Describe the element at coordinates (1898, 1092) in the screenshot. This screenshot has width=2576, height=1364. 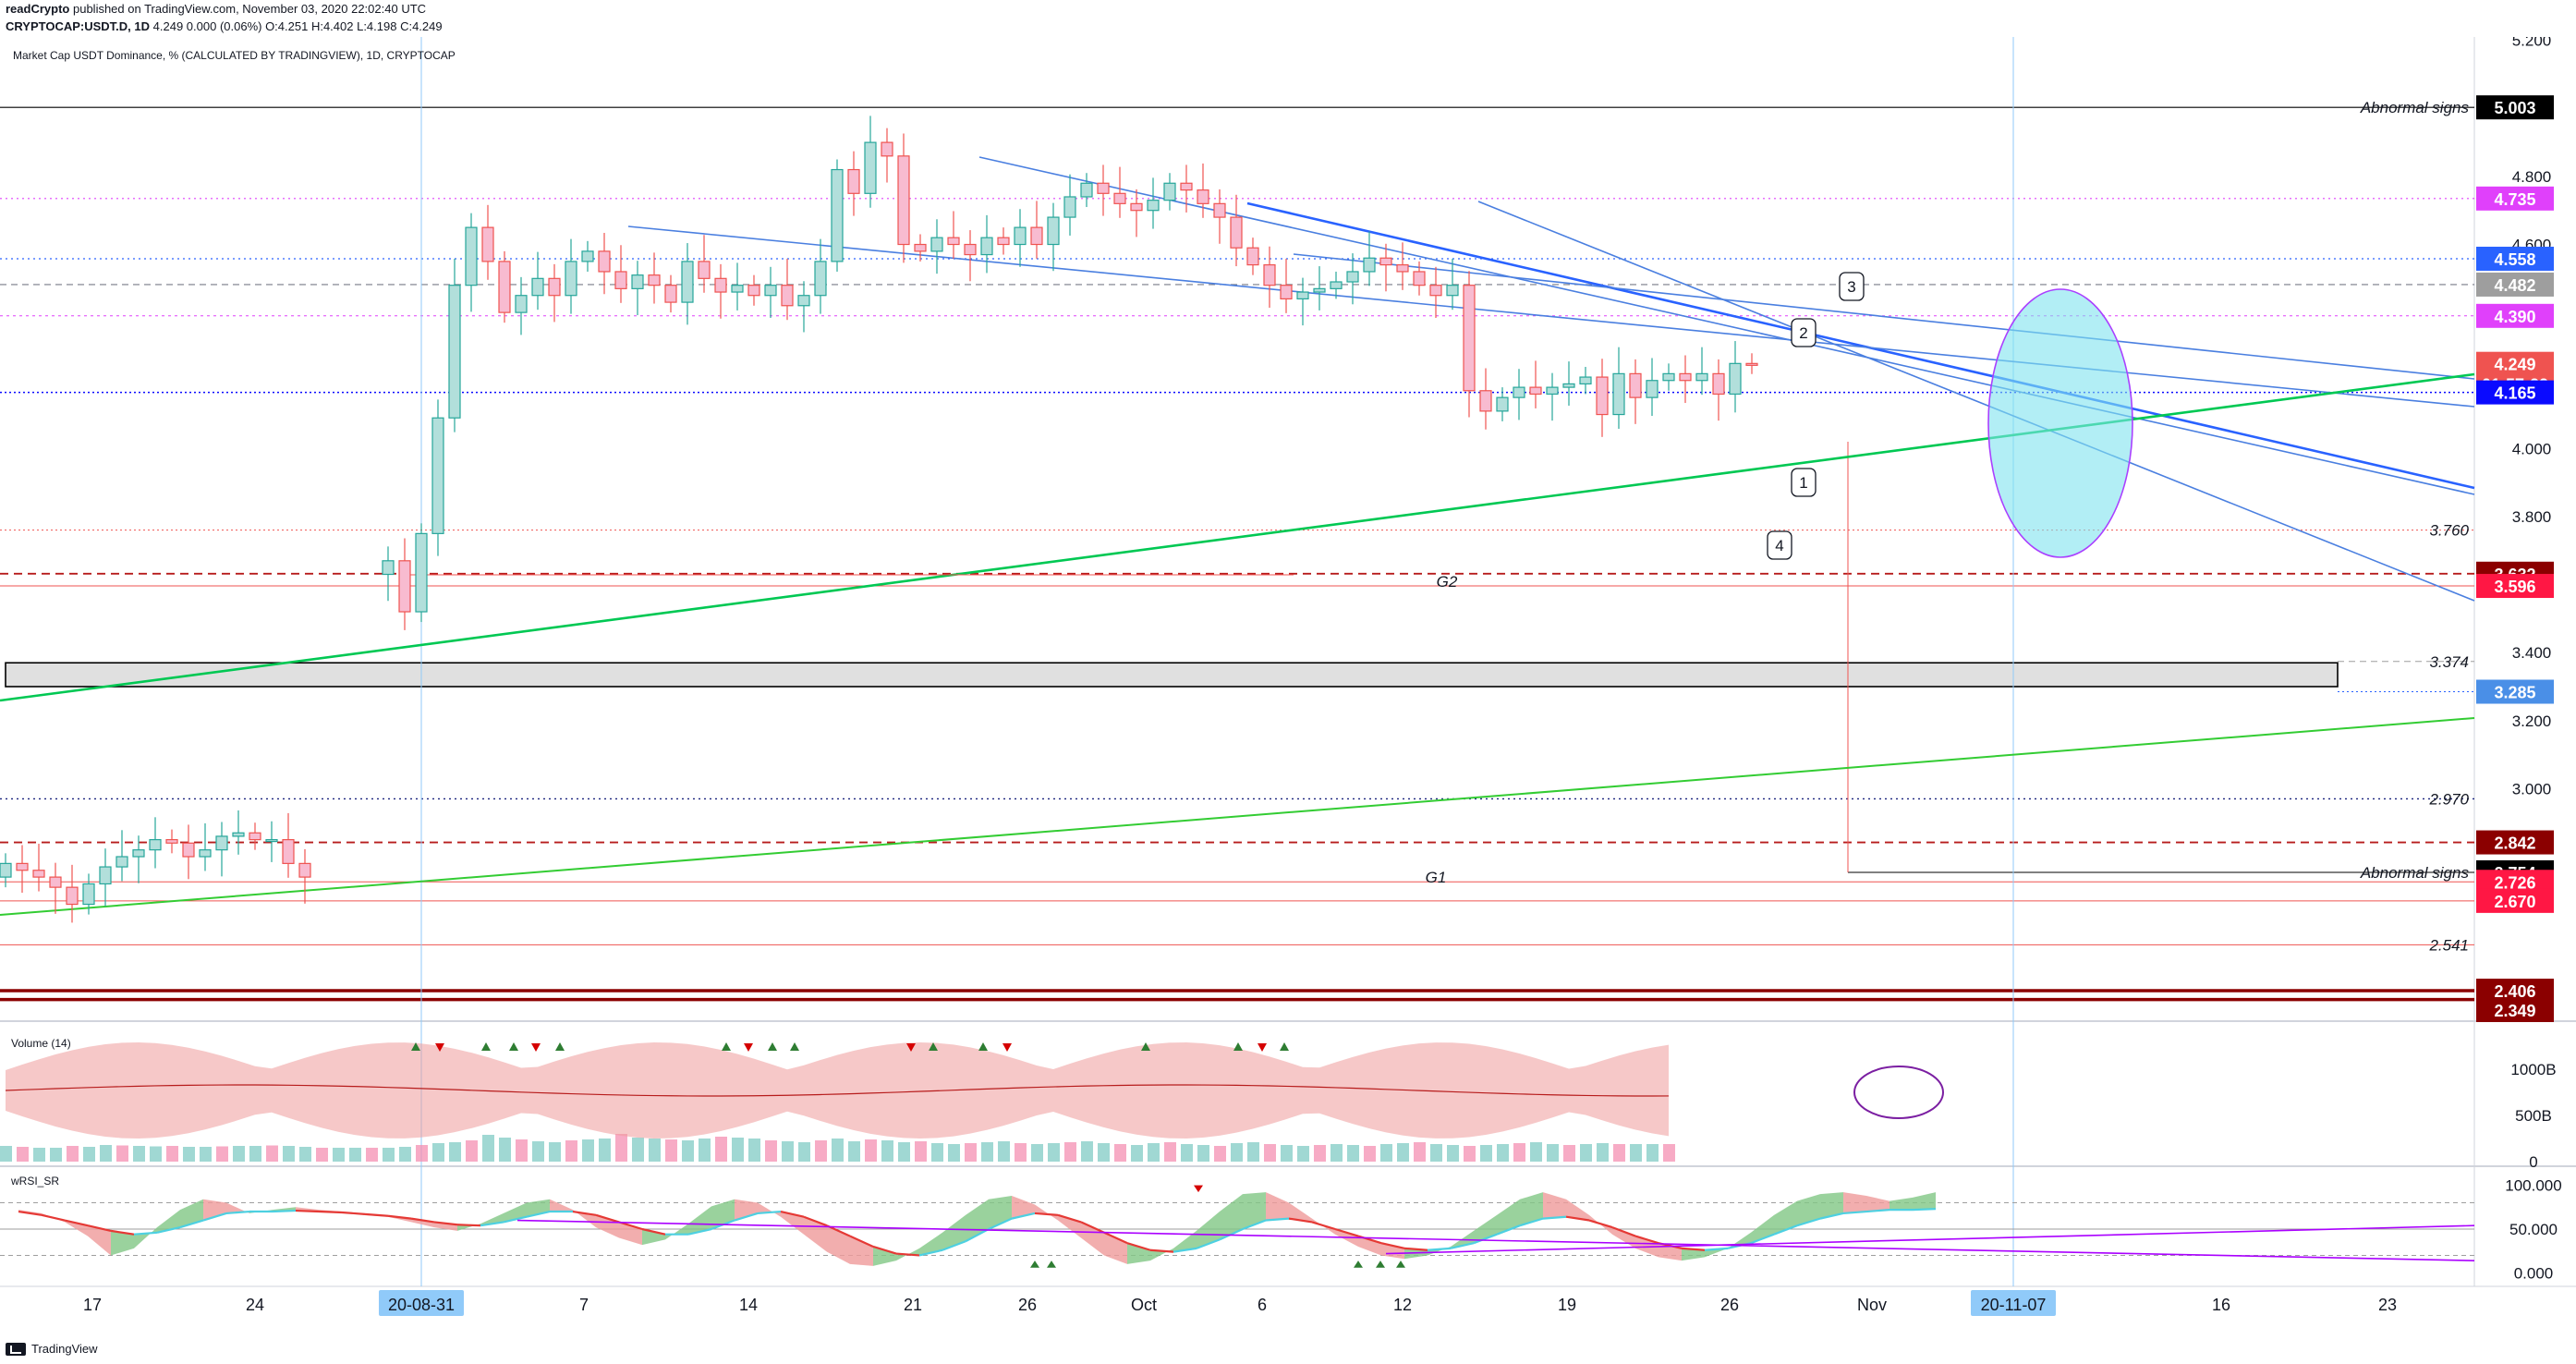
I see `volume-highlight-circle` at that location.